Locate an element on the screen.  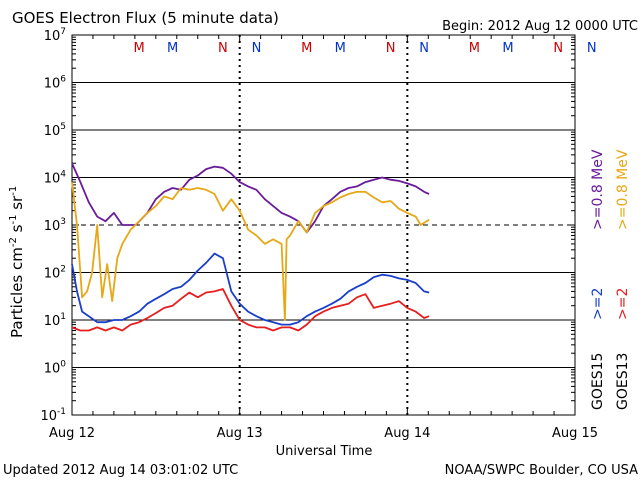
legend-goes13-ge08: >=0.8 MeV is located at coordinates (623, 189).